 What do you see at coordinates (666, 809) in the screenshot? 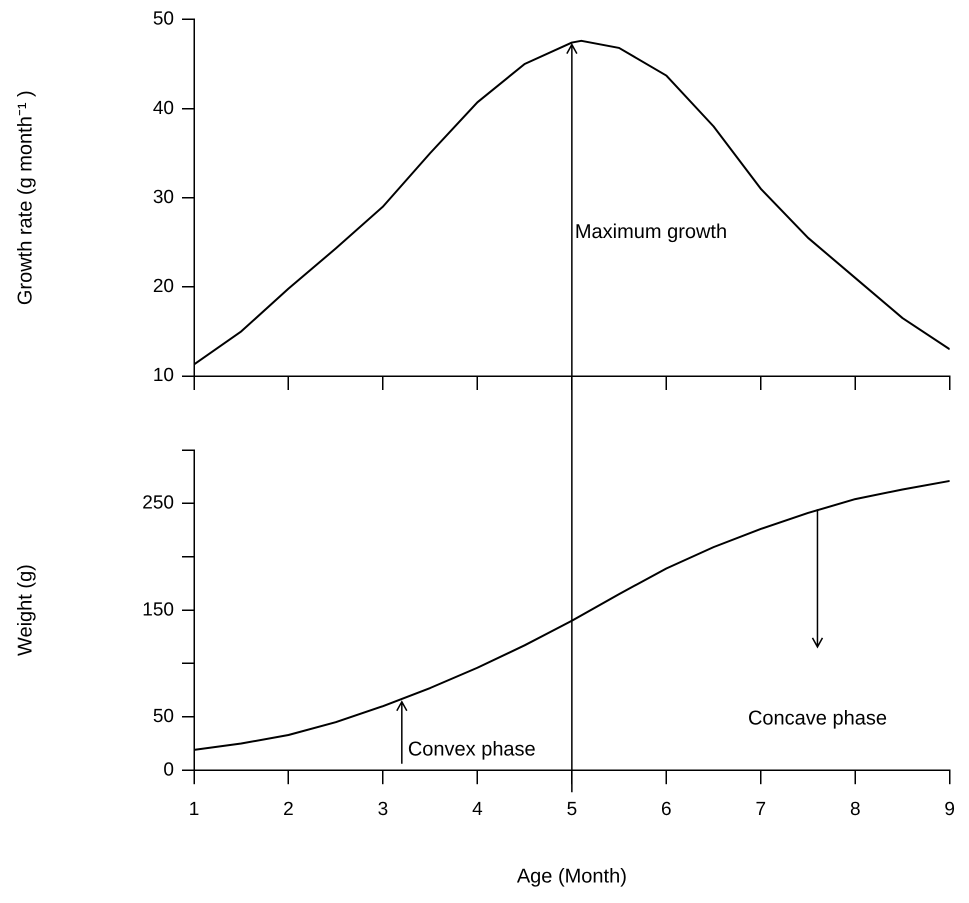
I see `x-tick-label: 6` at bounding box center [666, 809].